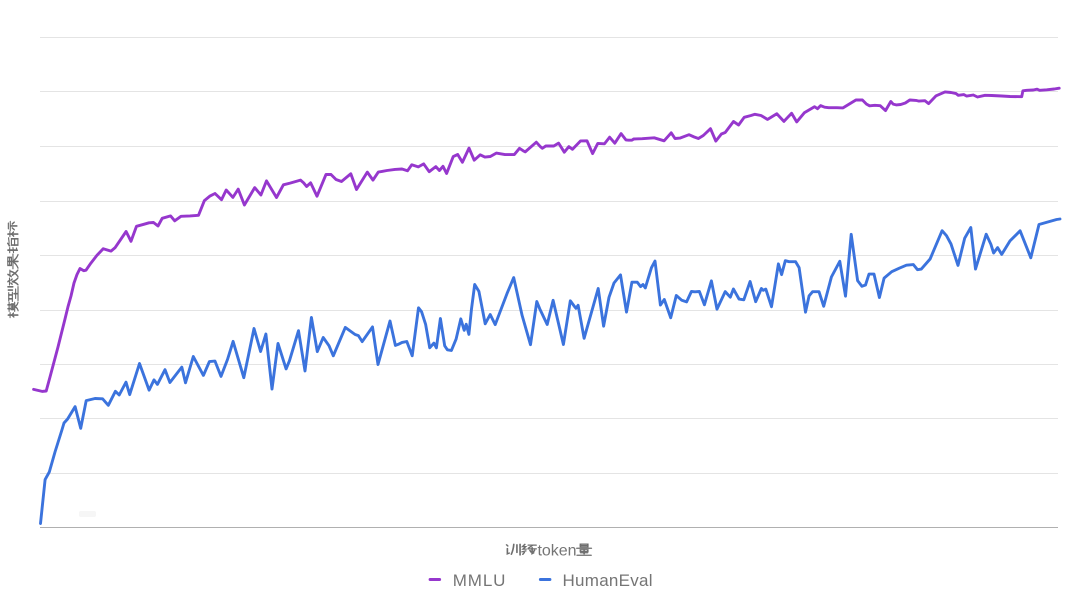 The height and width of the screenshot is (601, 1080). What do you see at coordinates (479, 580) in the screenshot?
I see `svg-text: MMLU` at bounding box center [479, 580].